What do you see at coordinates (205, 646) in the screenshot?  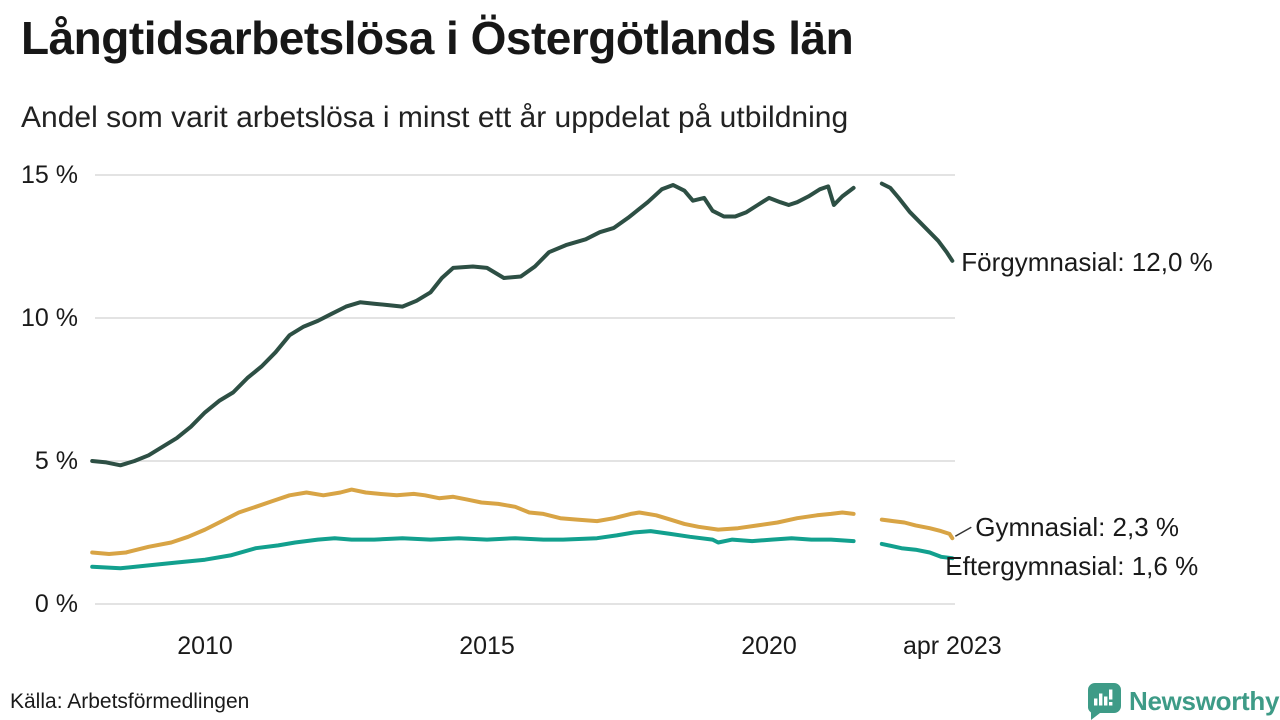 I see `x-tick-label: 2010` at bounding box center [205, 646].